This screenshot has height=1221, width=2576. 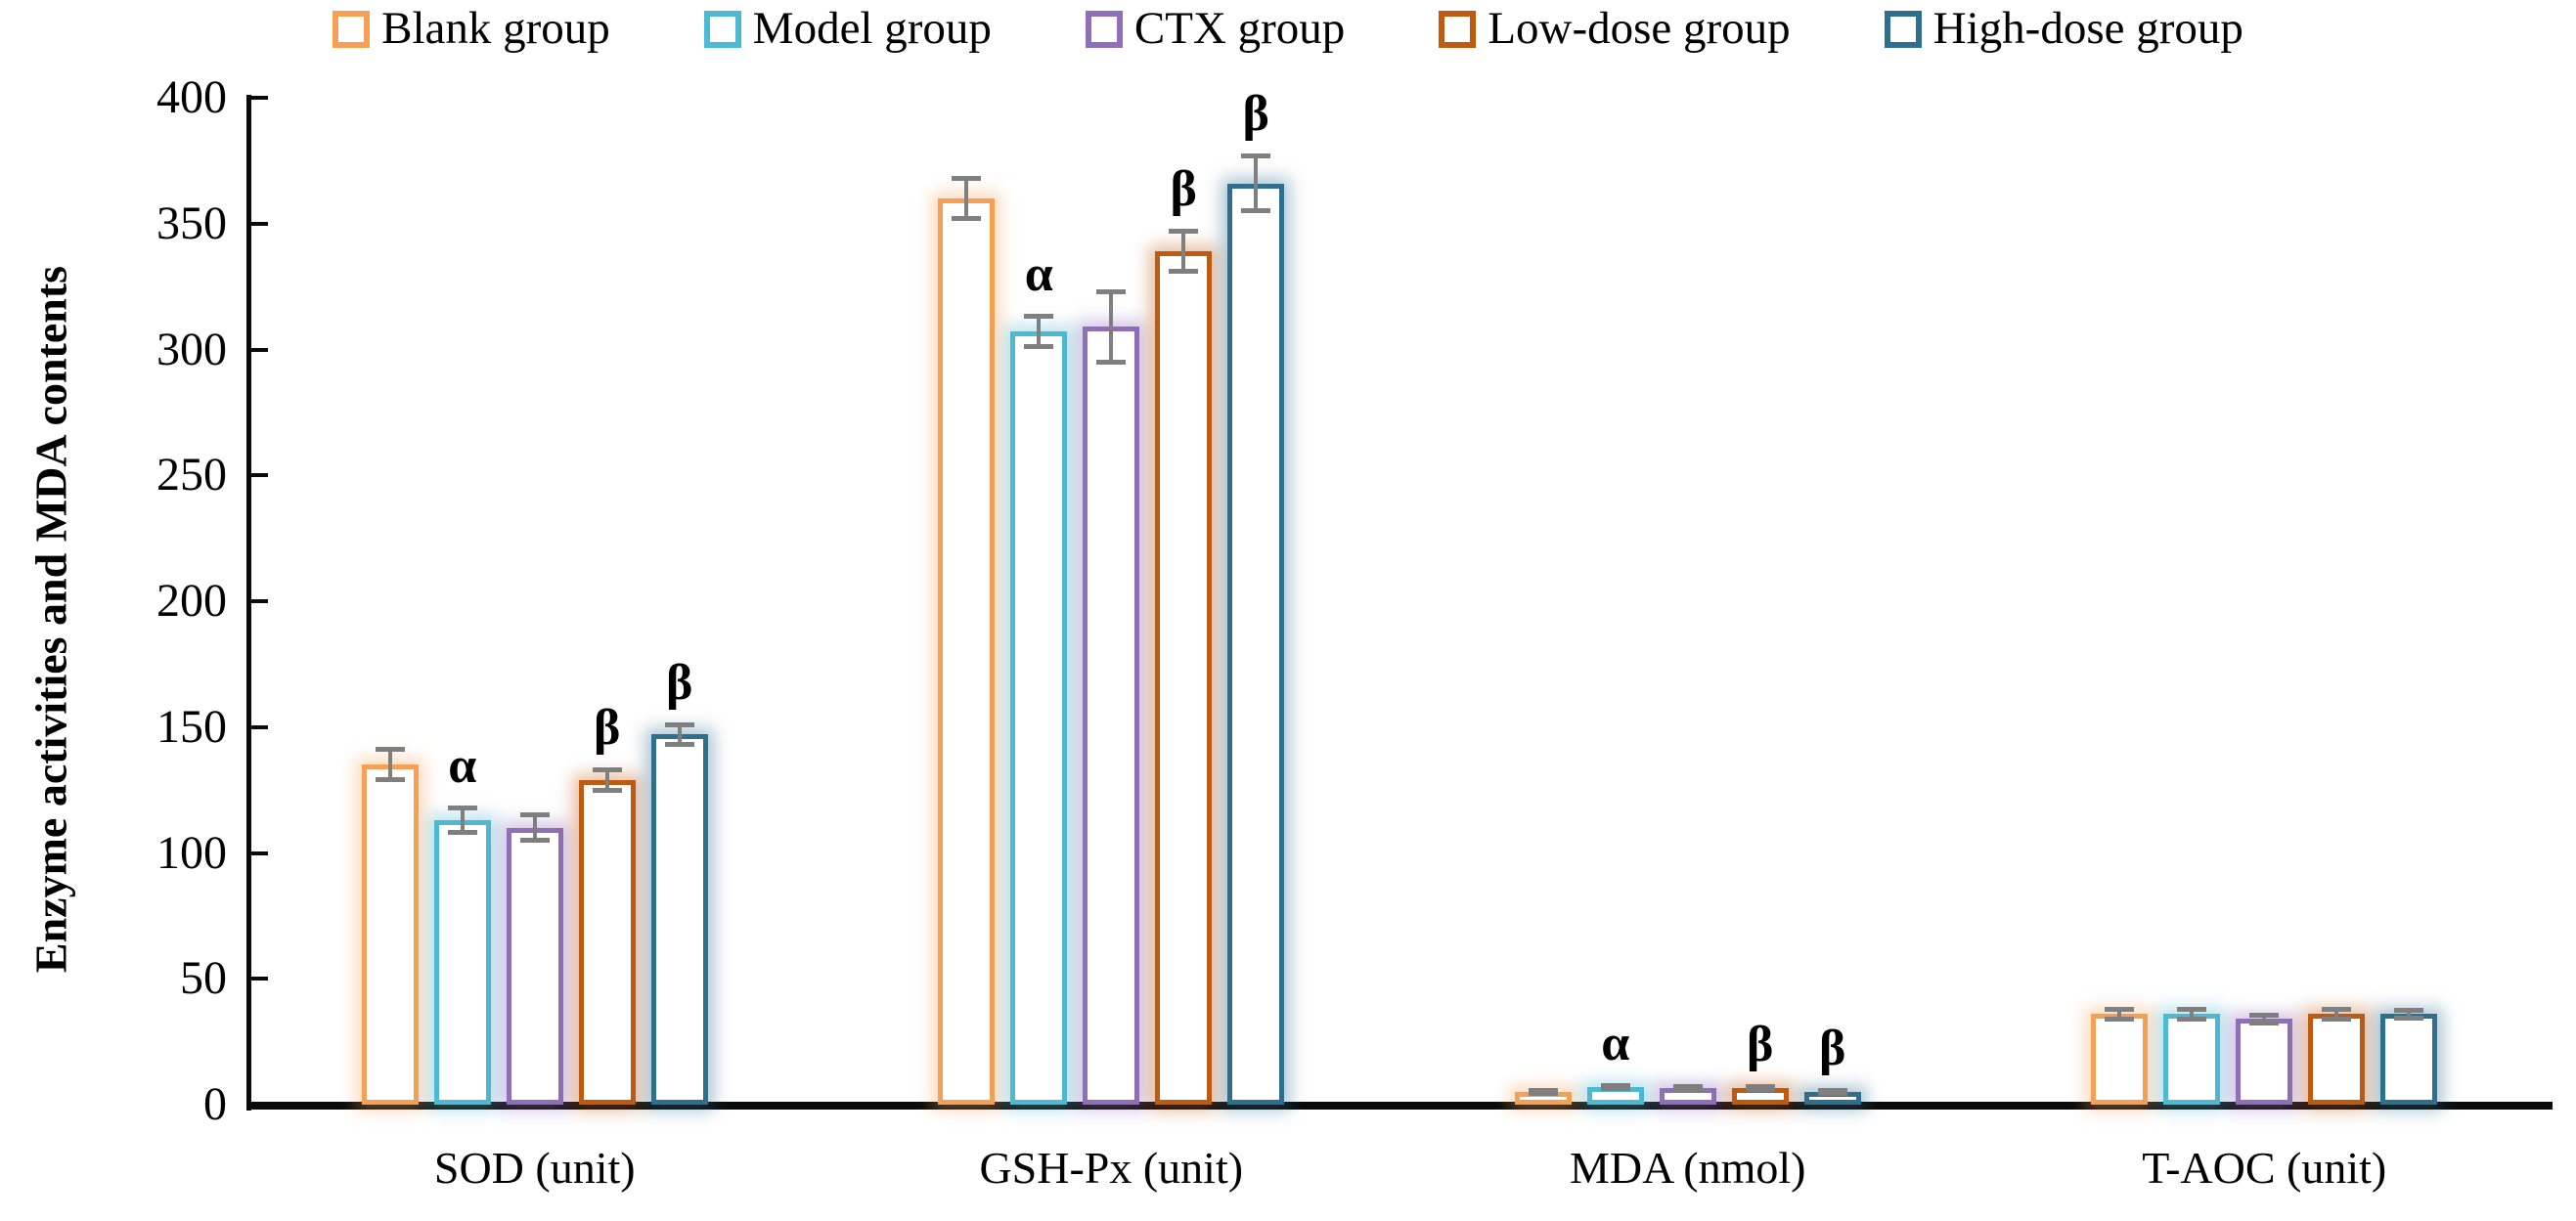 I want to click on bar-low-dose-group-t-aoc-unit, so click(x=2337, y=1059).